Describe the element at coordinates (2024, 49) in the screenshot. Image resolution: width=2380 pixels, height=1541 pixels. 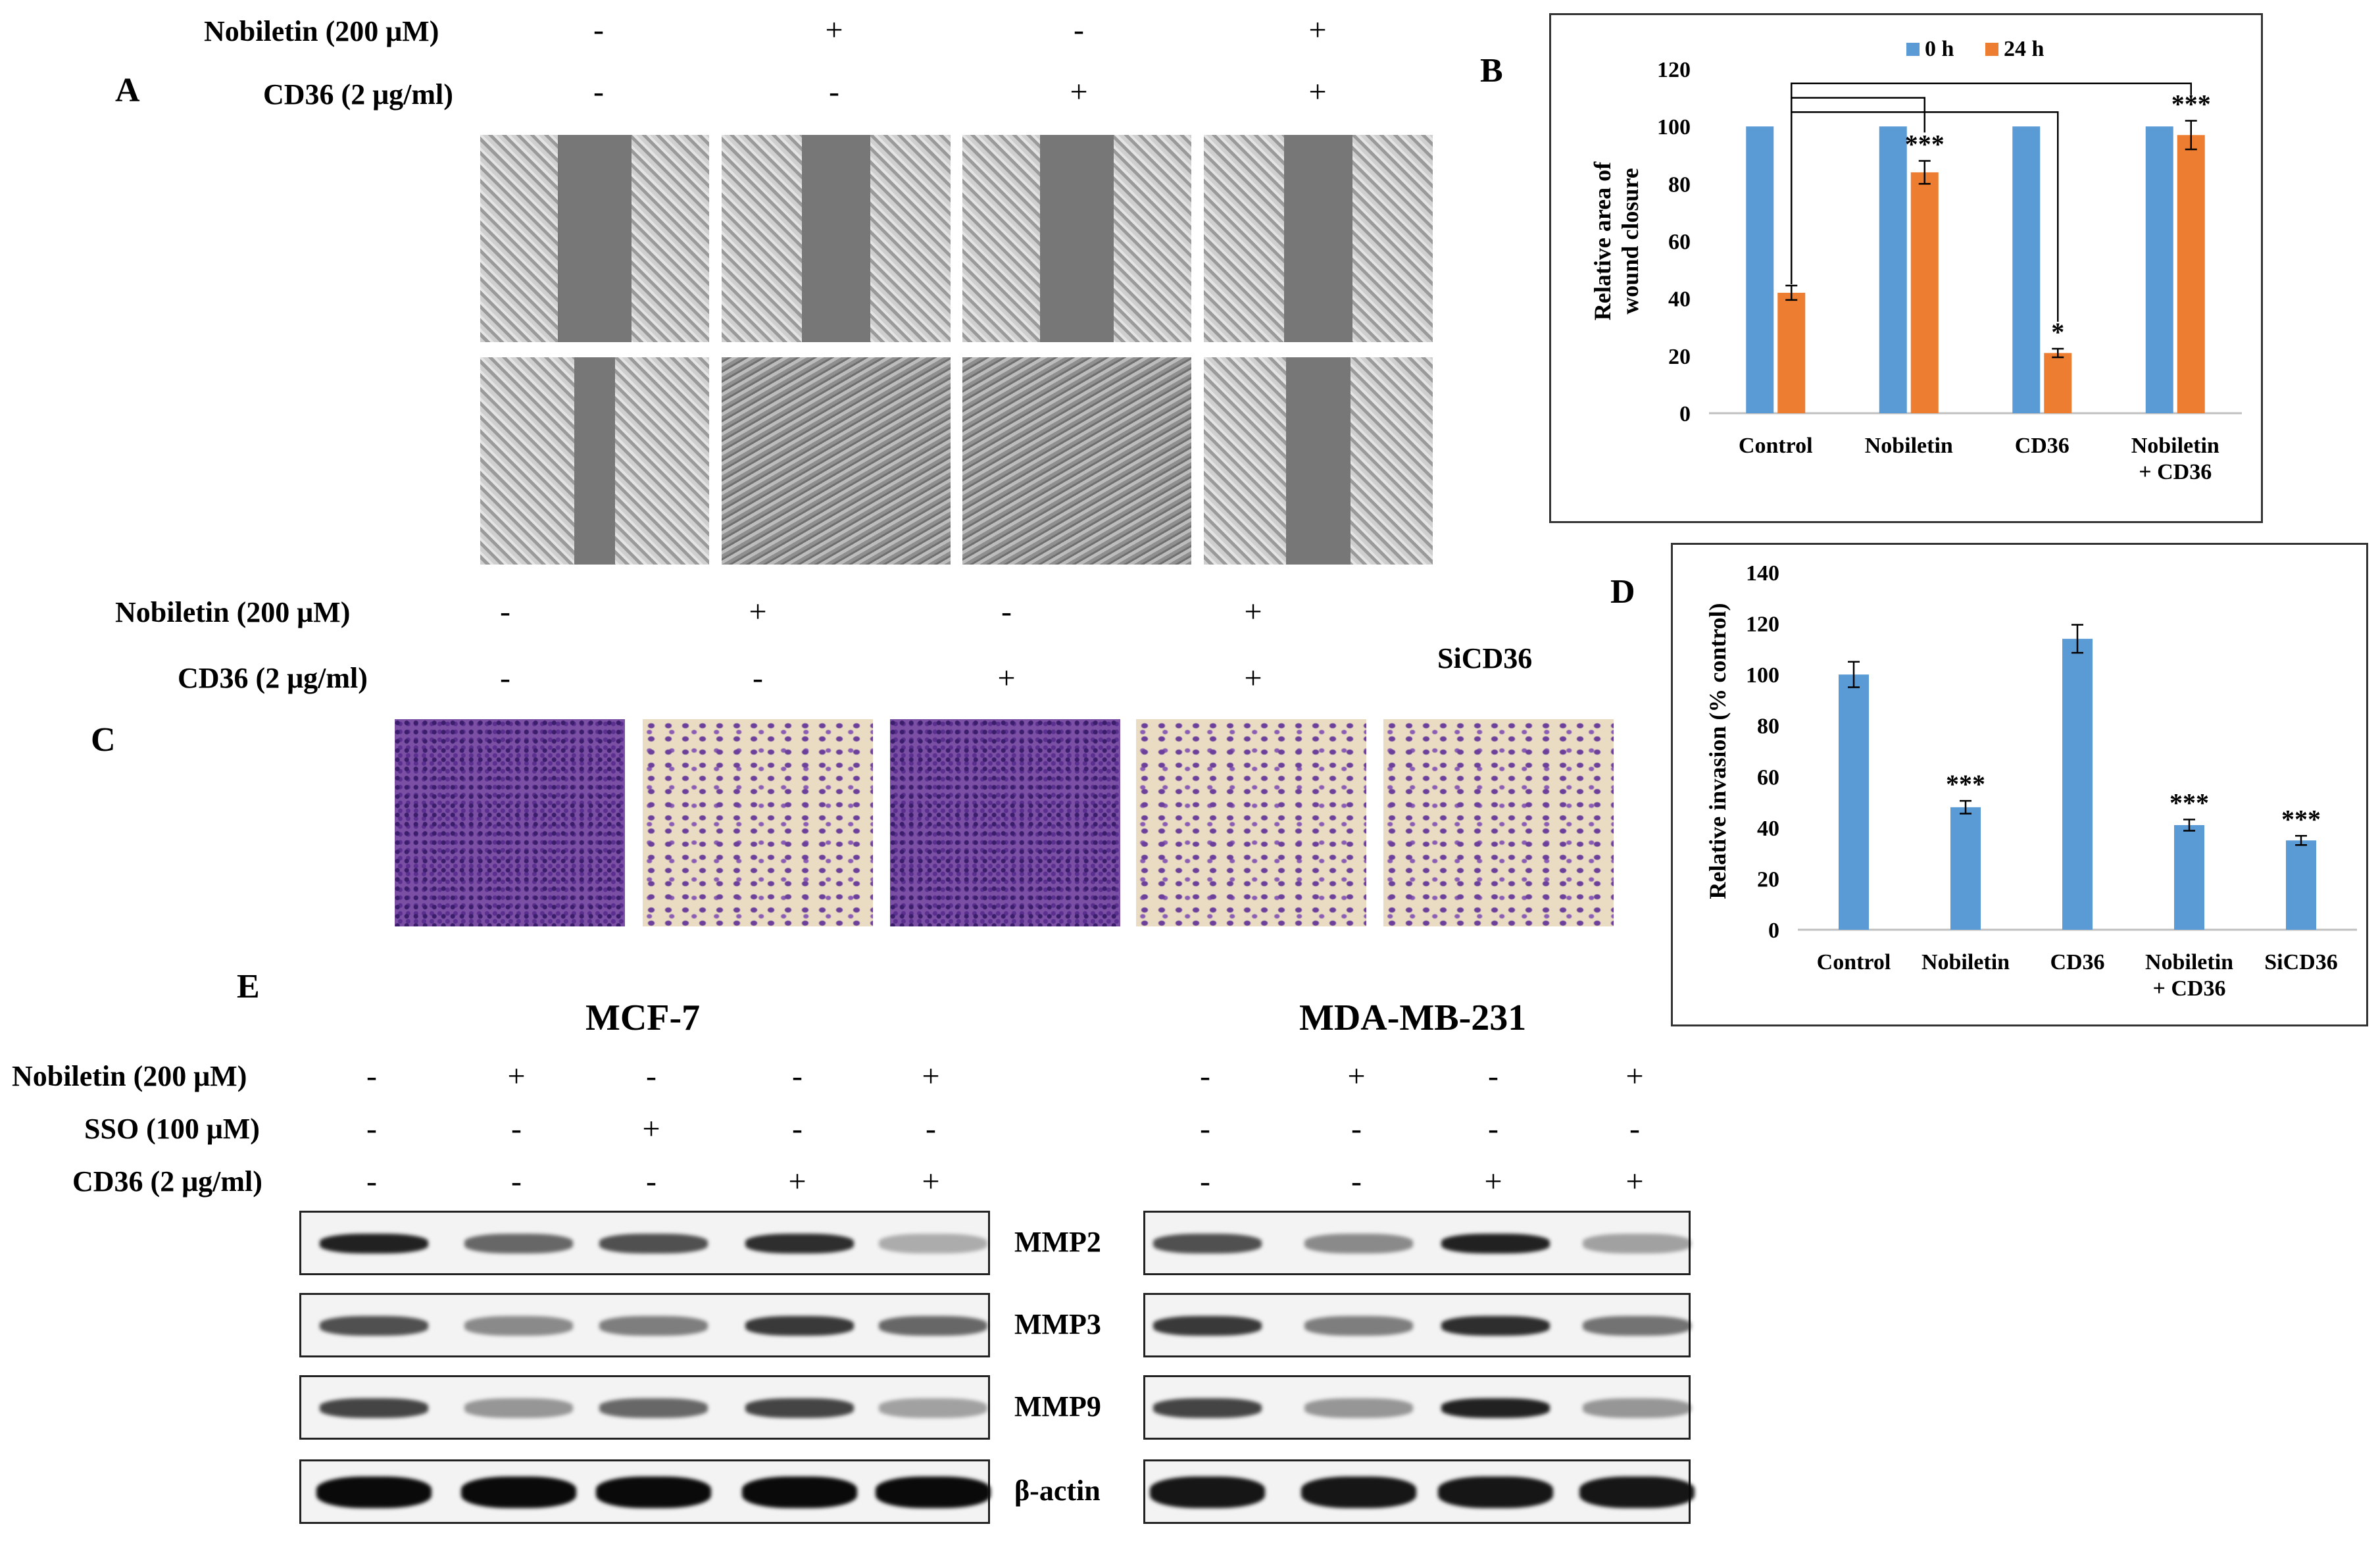
I see `legend-label: 24 h` at that location.